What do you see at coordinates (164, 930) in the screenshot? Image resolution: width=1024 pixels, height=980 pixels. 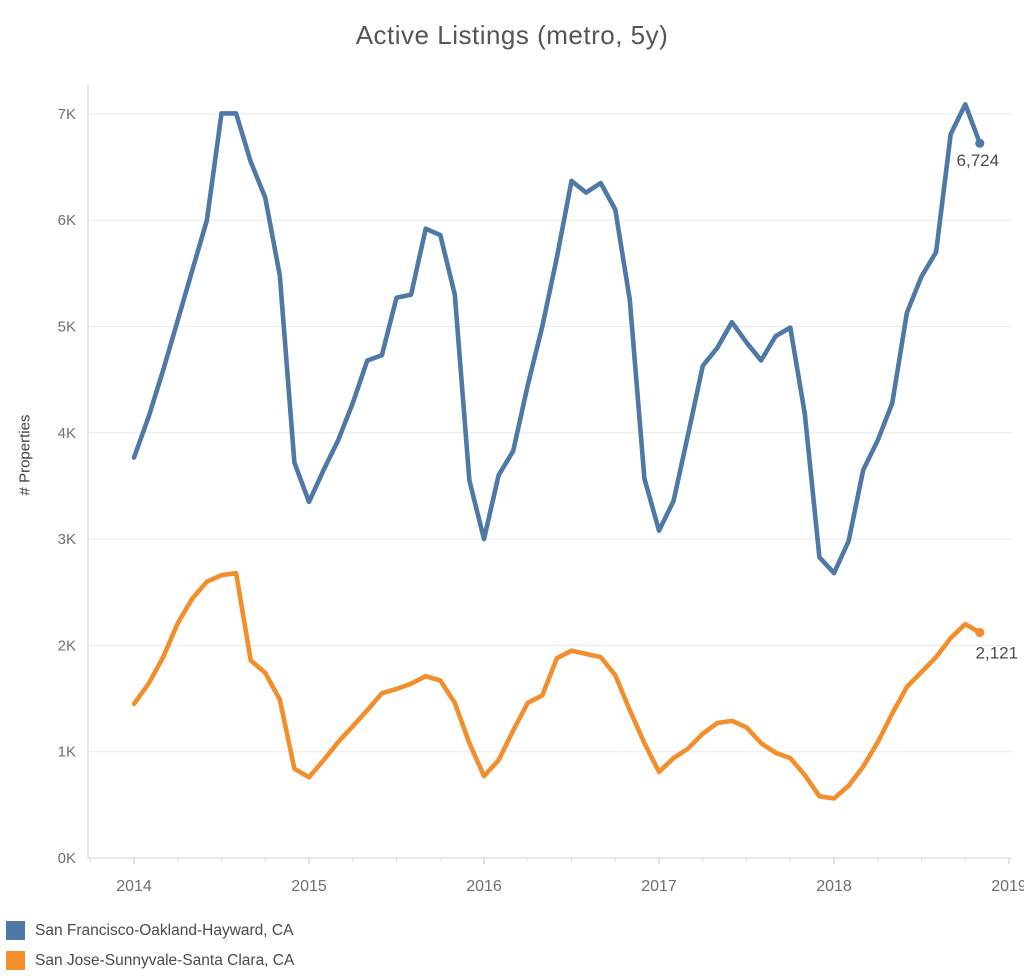 I see `legend-label-san-francisco: San Francisco-Oakland-Hayward, CA` at bounding box center [164, 930].